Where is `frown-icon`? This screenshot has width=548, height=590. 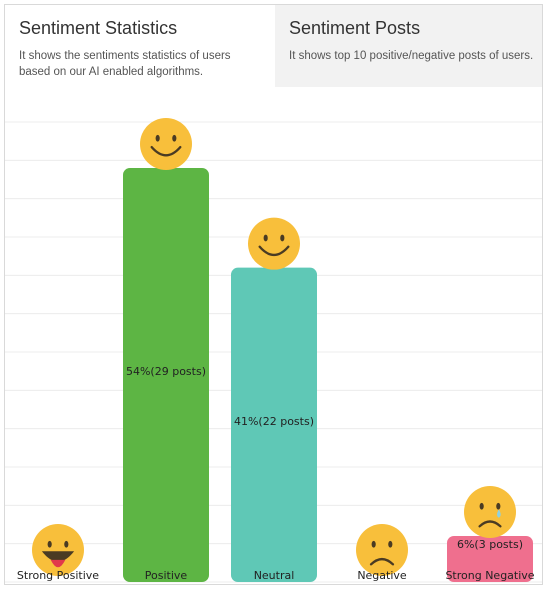 frown-icon is located at coordinates (382, 550).